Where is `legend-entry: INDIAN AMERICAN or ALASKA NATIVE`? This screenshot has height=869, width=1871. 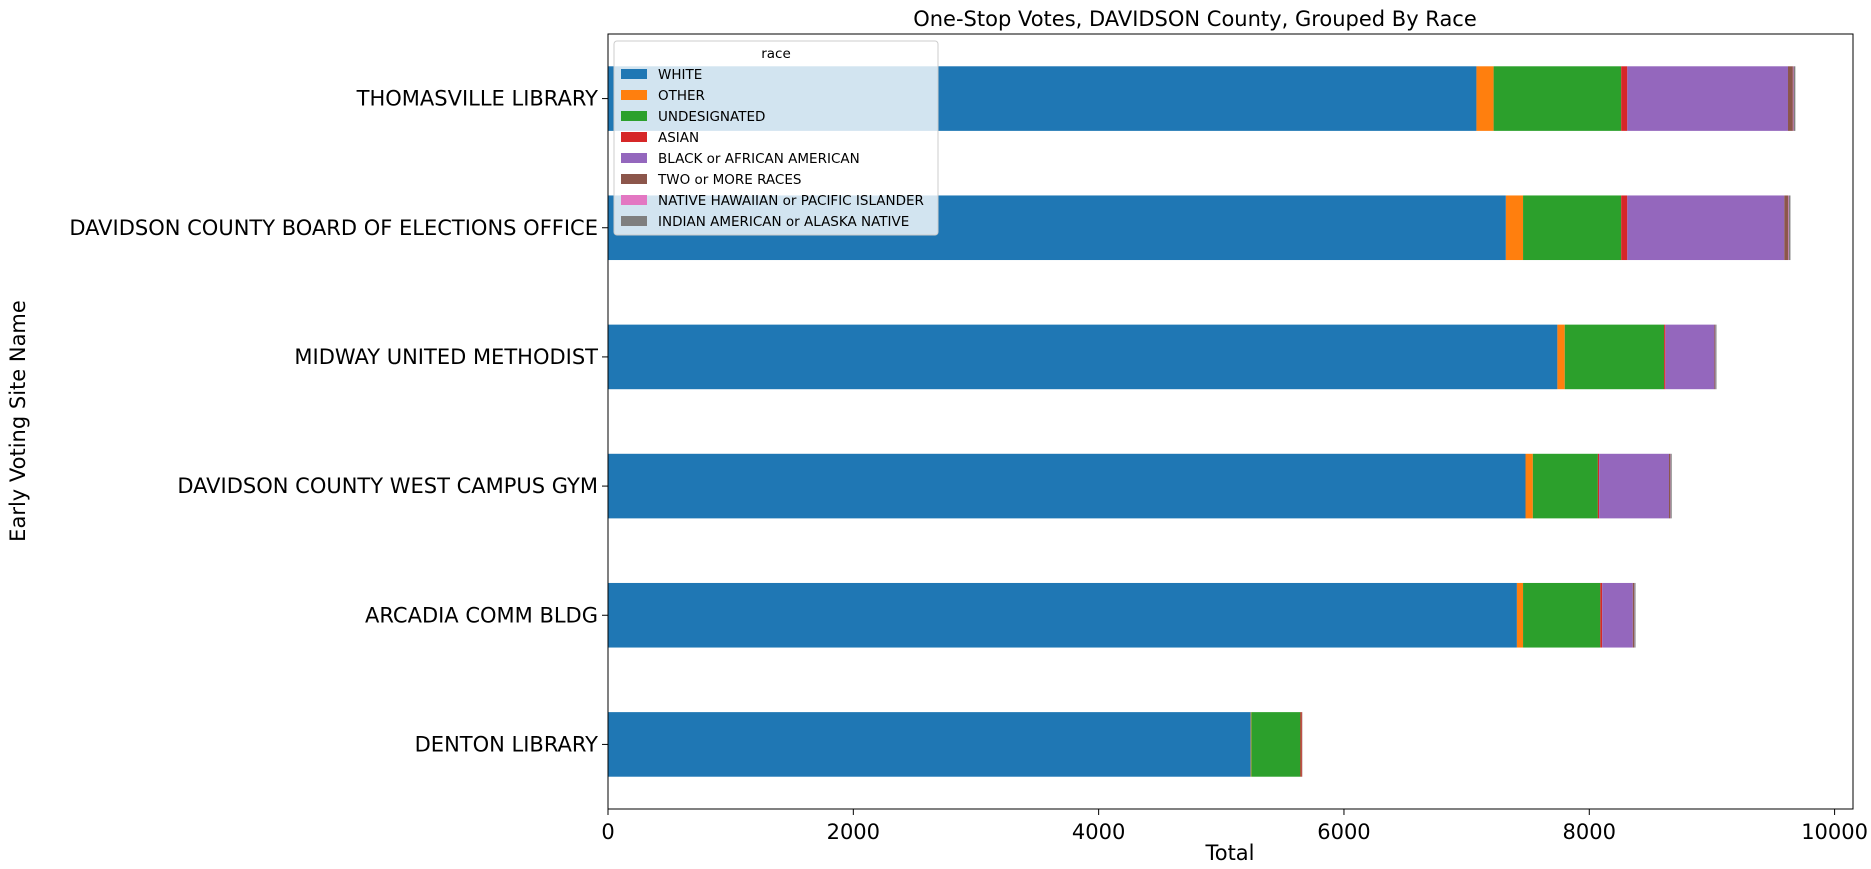 legend-entry: INDIAN AMERICAN or ALASKA NATIVE is located at coordinates (783, 222).